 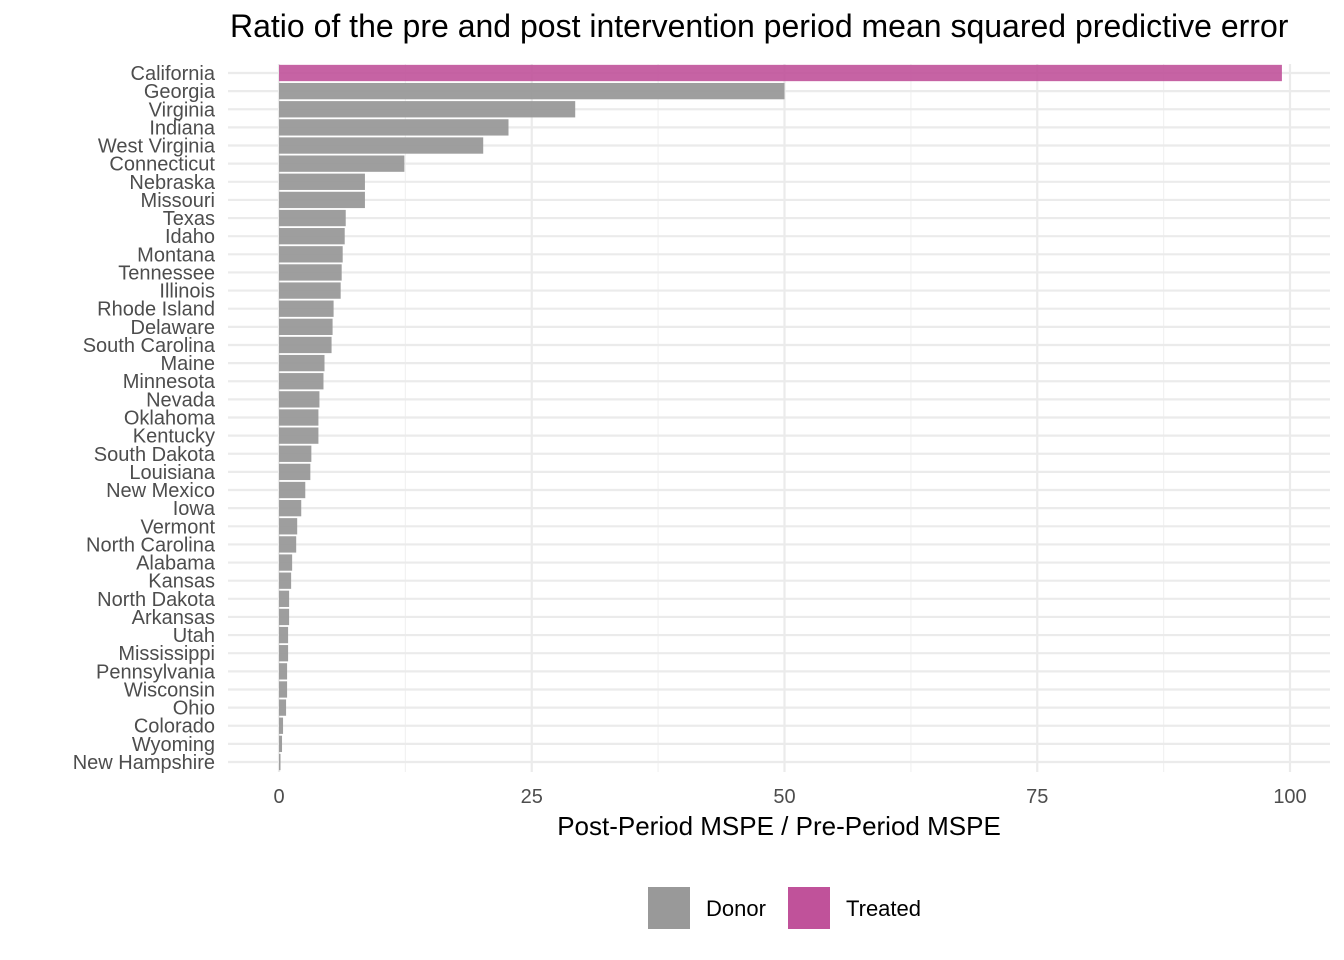 What do you see at coordinates (780, 73) in the screenshot?
I see `bar-california` at bounding box center [780, 73].